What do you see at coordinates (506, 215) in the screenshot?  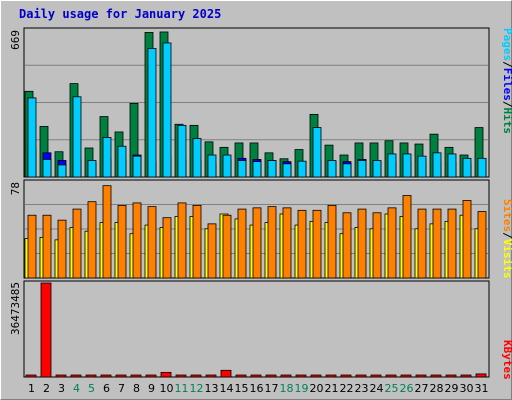 I see `legend-sites: Sites` at bounding box center [506, 215].